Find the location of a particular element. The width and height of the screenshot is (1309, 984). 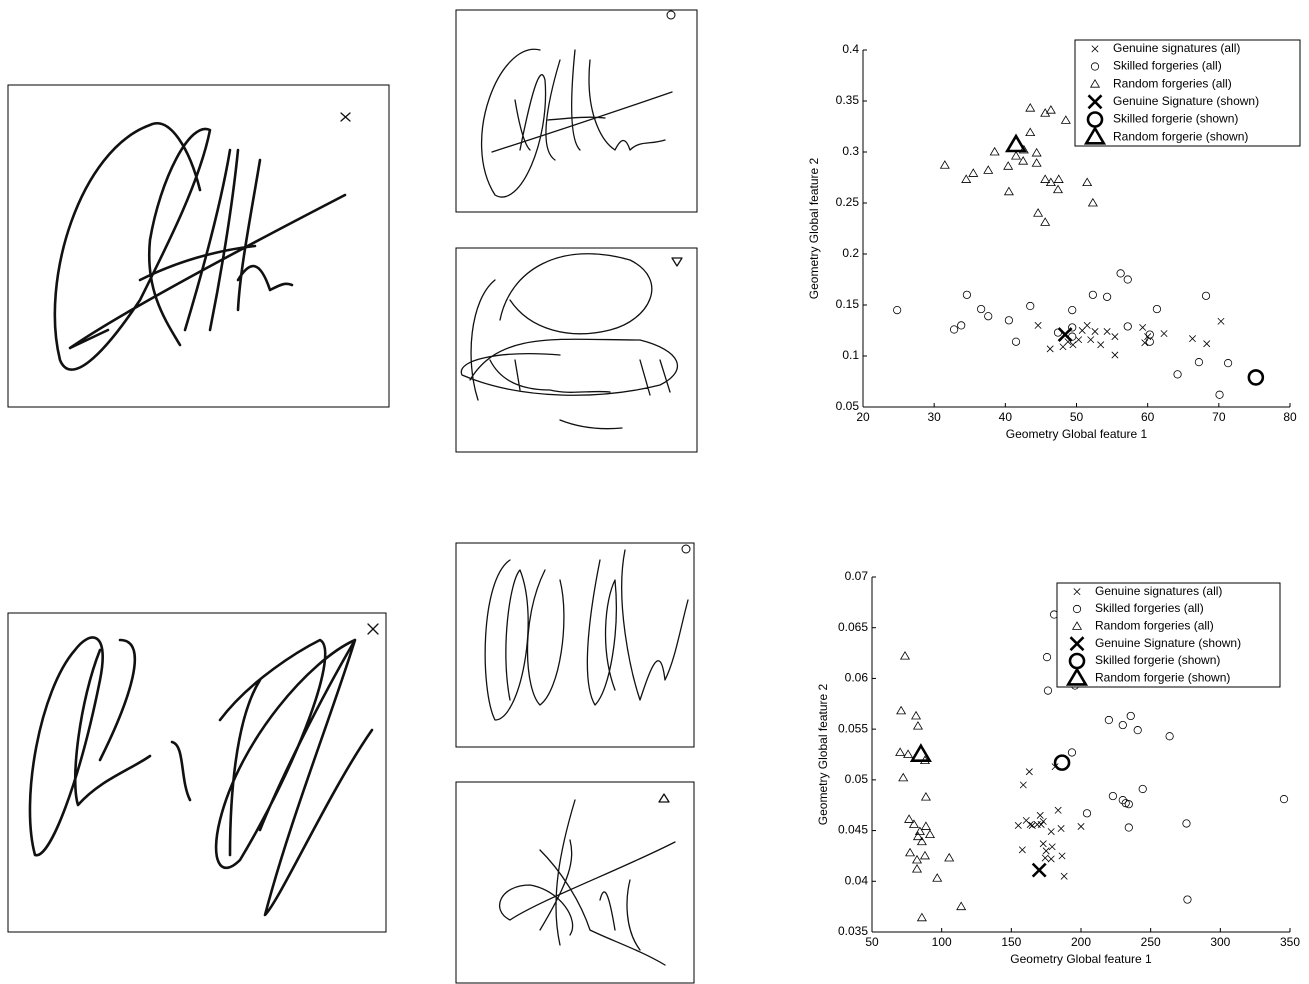

y-tick-label: 0.045 is located at coordinates (853, 830).